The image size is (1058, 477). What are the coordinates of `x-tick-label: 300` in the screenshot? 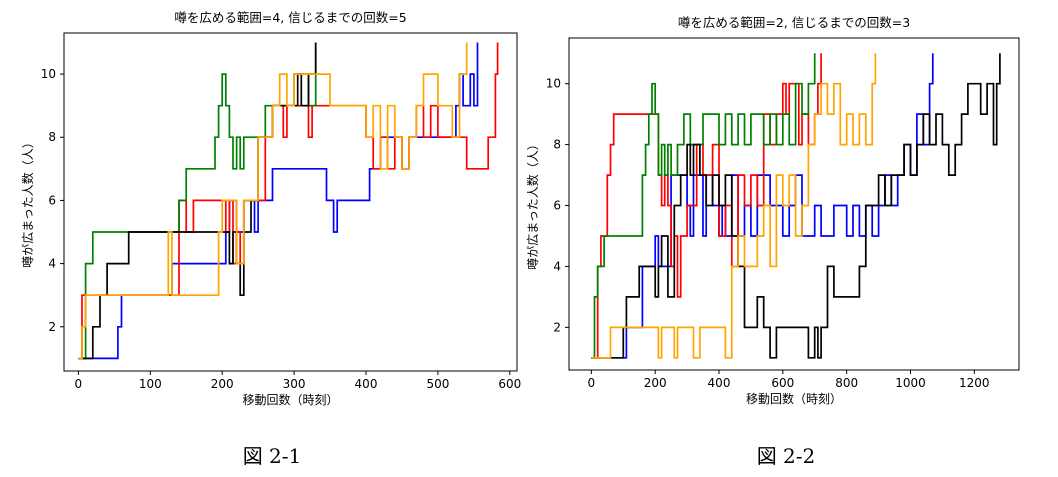 It's located at (294, 384).